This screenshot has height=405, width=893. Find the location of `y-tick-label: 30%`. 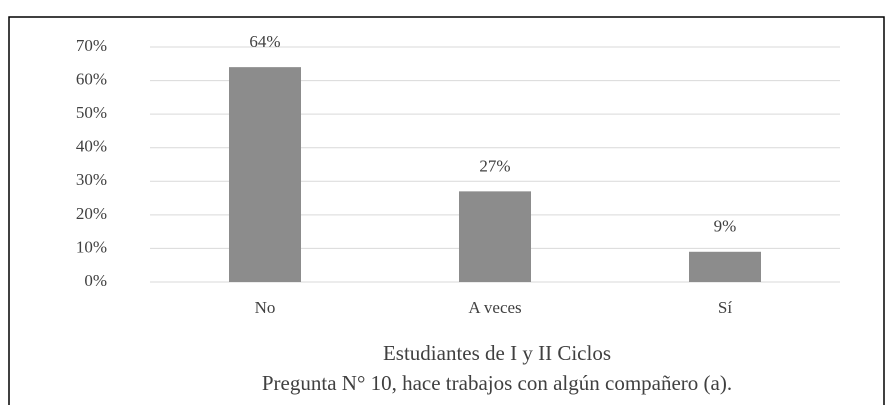

y-tick-label: 30% is located at coordinates (91, 179).